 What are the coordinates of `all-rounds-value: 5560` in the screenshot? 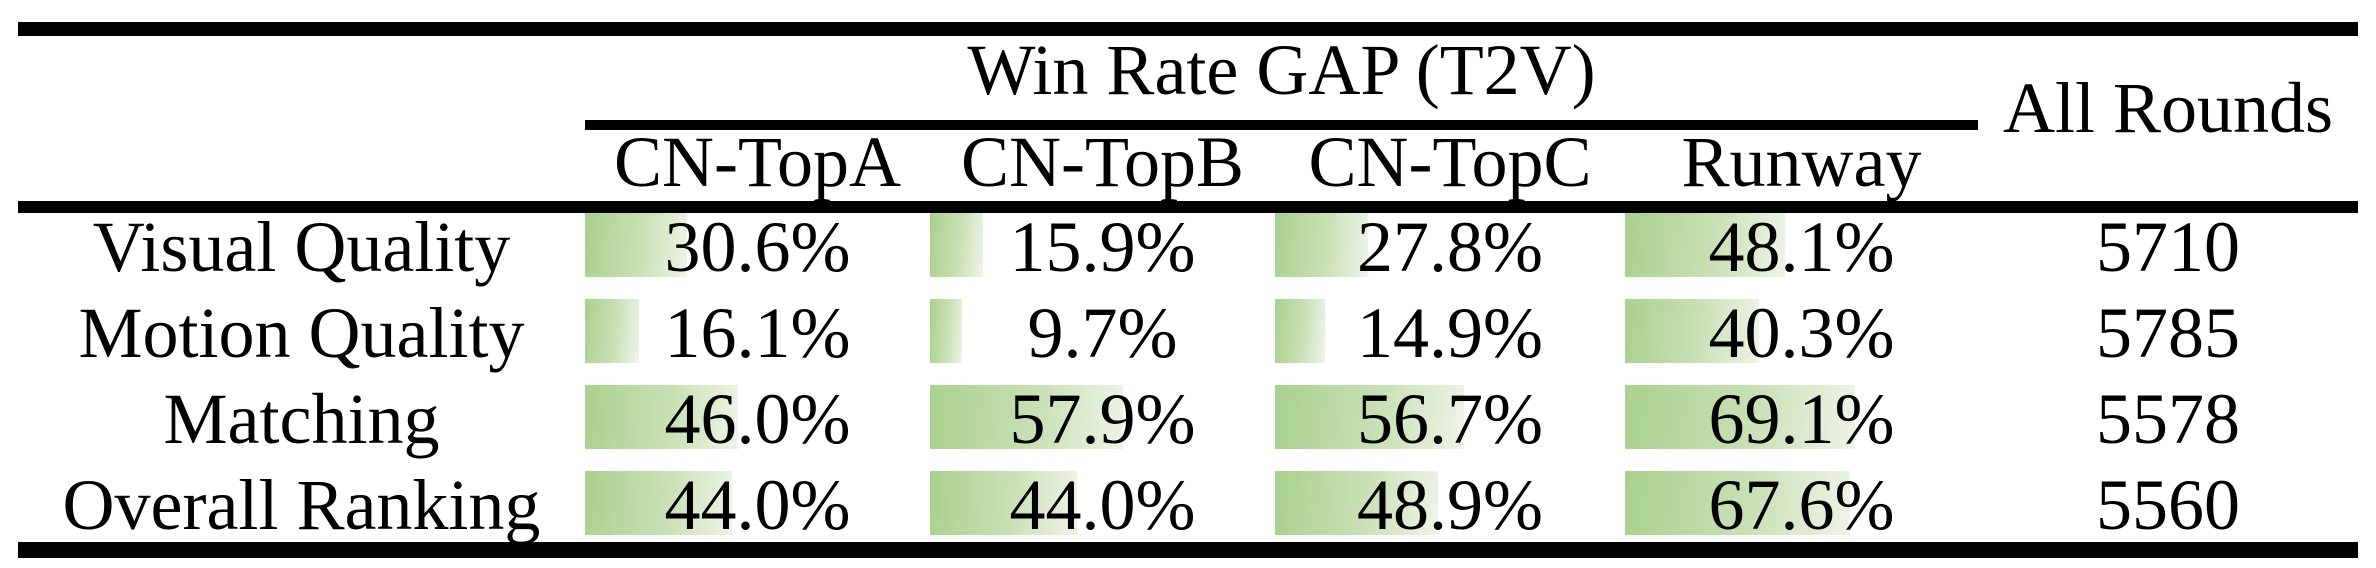 It's located at (2168, 505).